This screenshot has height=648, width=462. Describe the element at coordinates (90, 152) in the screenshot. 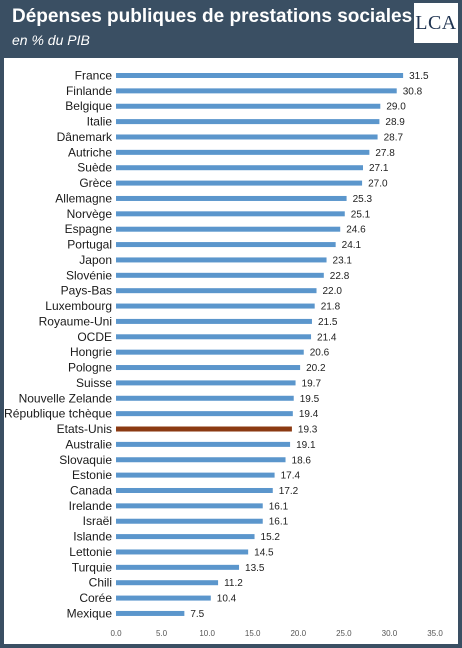

I see `category-label: Autriche` at that location.